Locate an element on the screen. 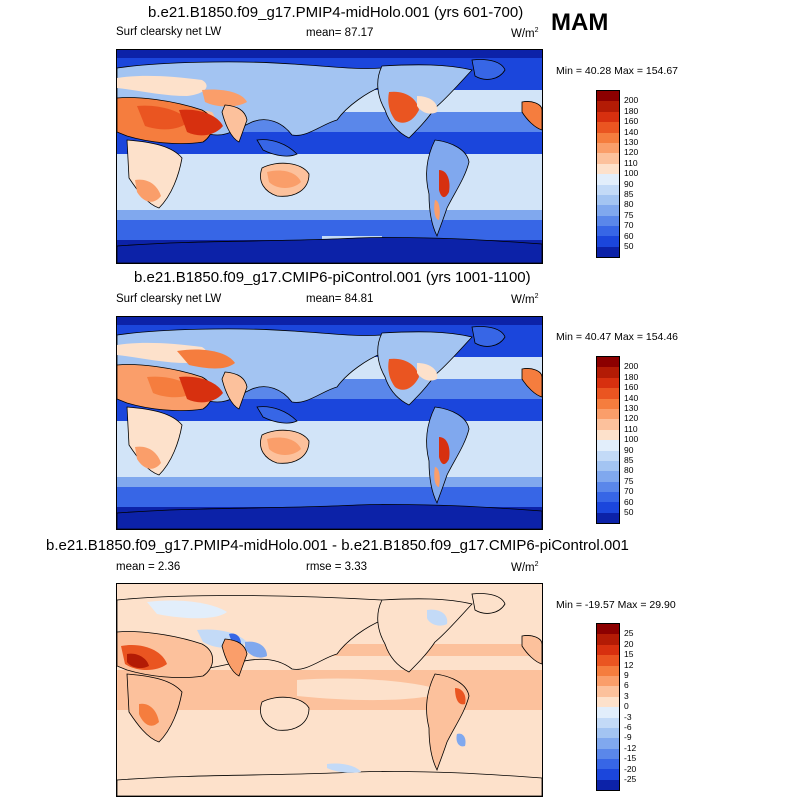 The width and height of the screenshot is (800, 800). colorbar-tick-label: 6 is located at coordinates (626, 685).